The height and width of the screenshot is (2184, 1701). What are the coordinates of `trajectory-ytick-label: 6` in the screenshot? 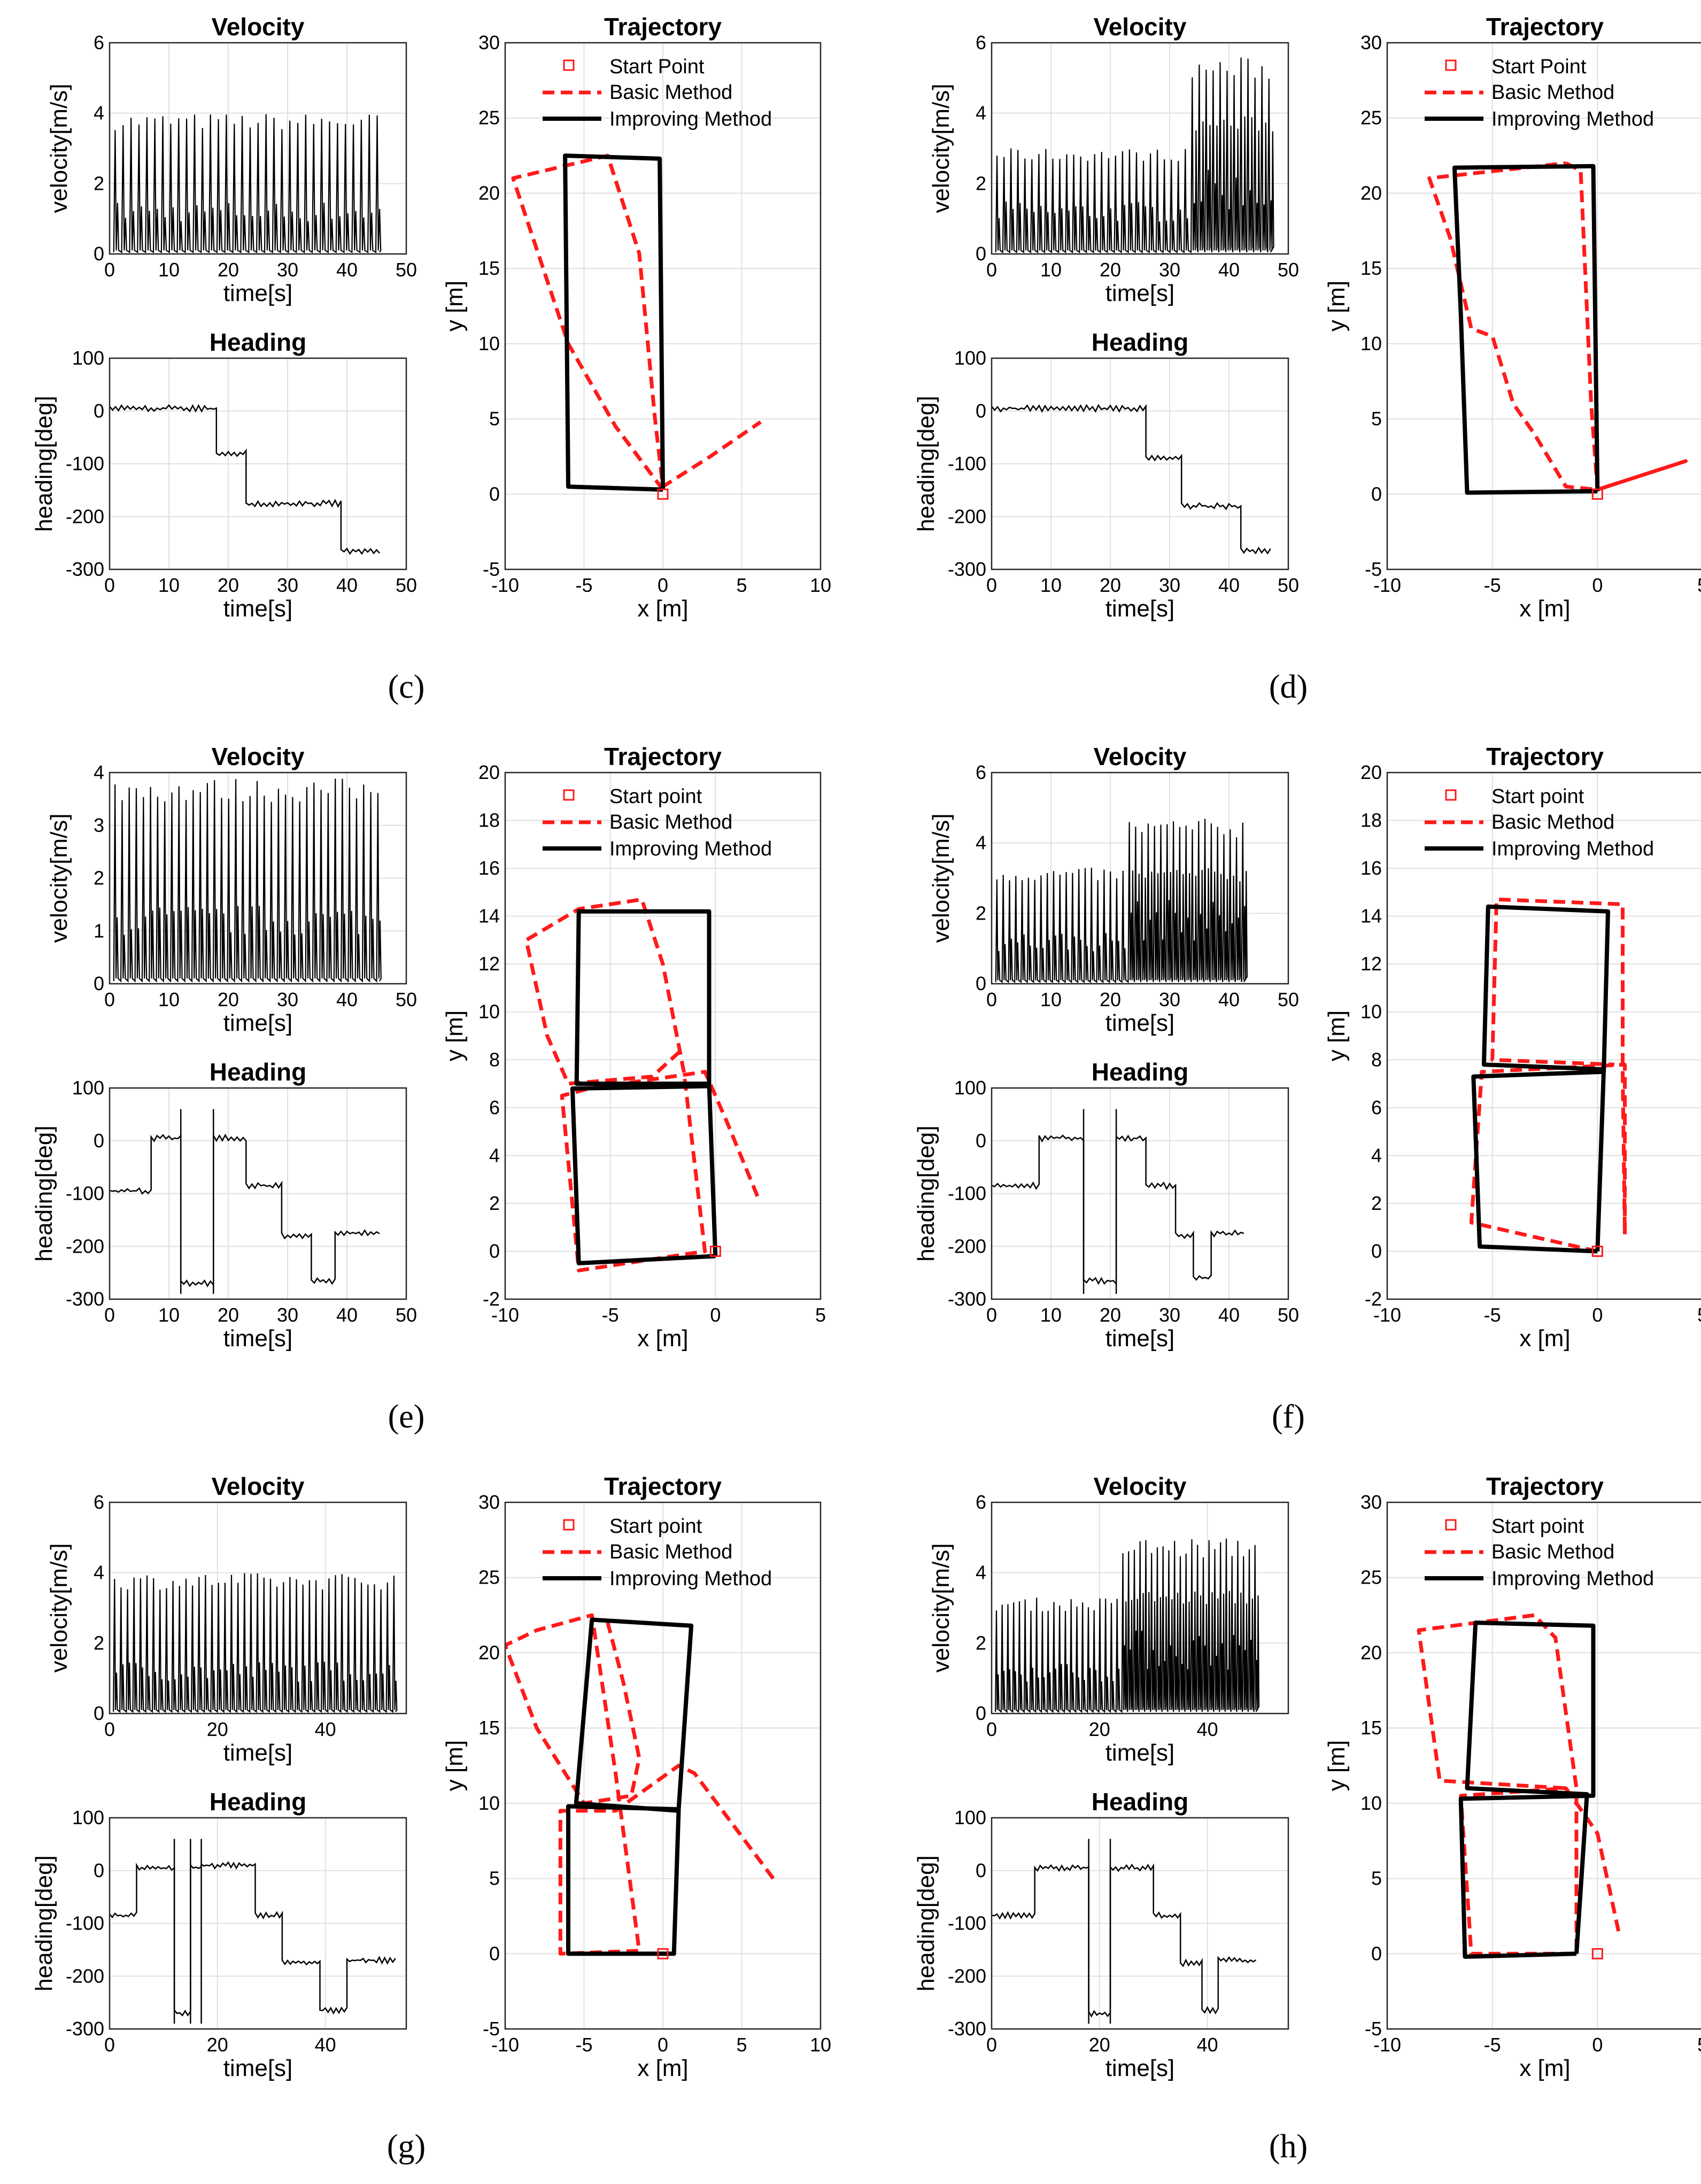 It's located at (494, 1108).